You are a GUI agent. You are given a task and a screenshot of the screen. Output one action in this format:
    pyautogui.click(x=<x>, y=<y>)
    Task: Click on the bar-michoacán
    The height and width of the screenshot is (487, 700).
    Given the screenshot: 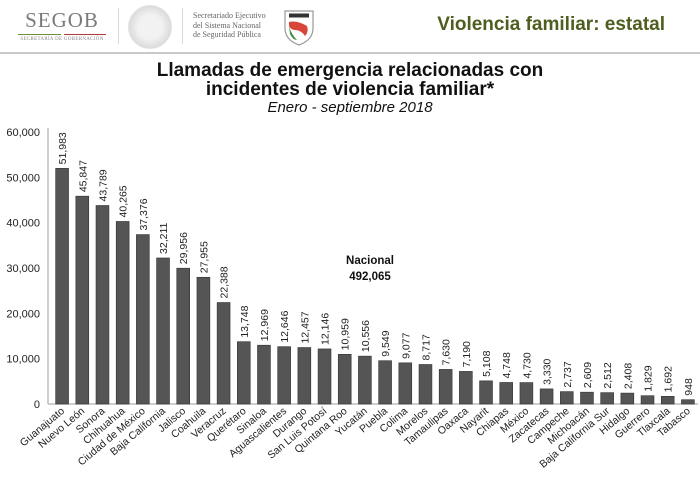 What is the action you would take?
    pyautogui.click(x=587, y=398)
    